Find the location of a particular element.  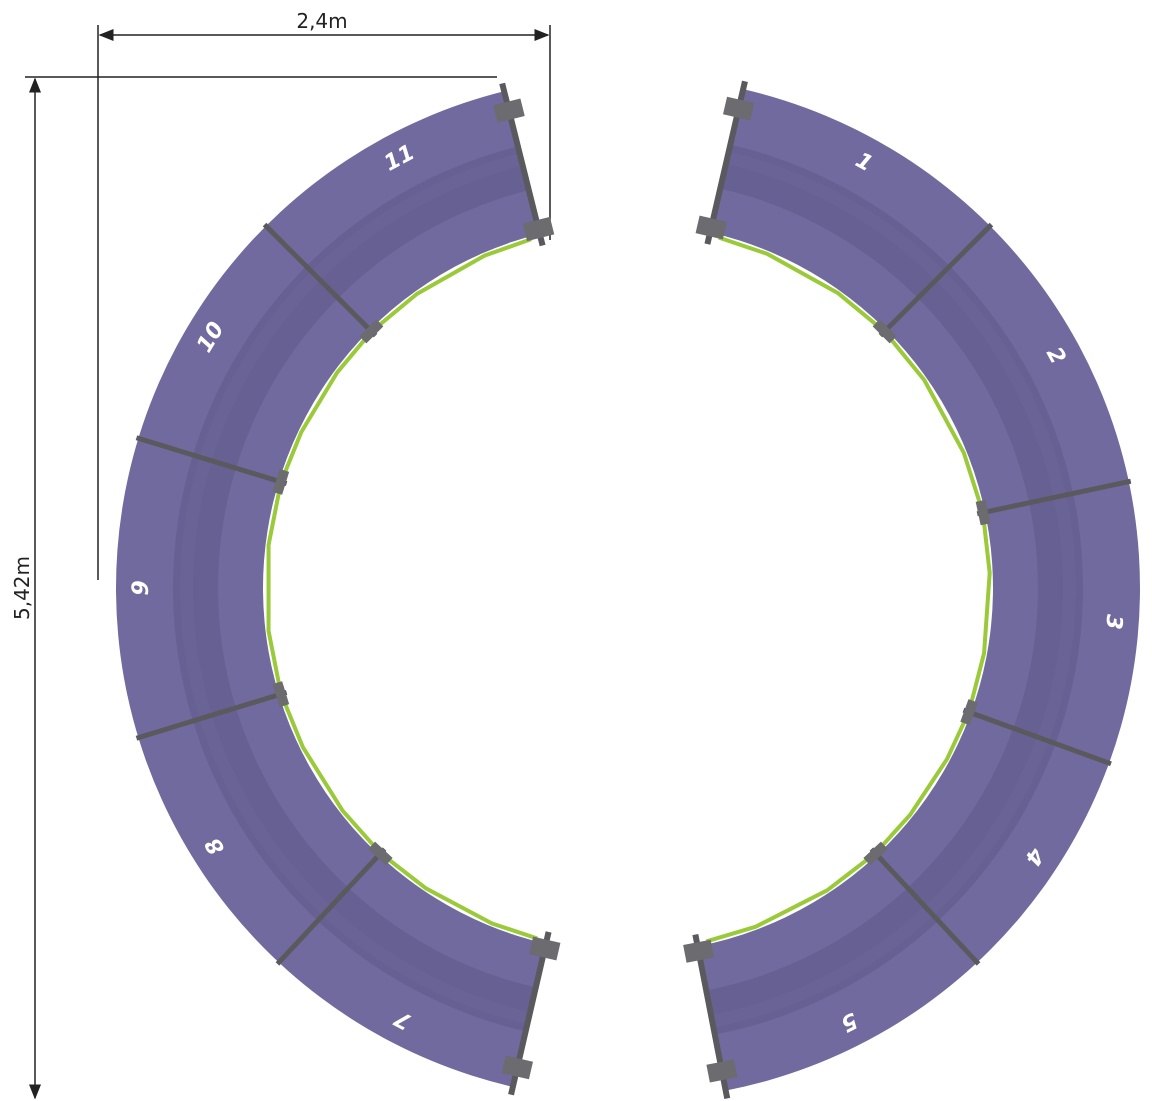

segment-number: 3 is located at coordinates (1113, 621).